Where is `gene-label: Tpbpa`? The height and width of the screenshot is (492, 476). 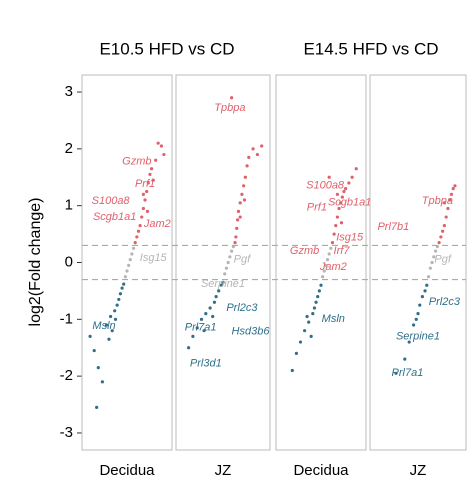
gene-label: Tpbpa is located at coordinates (437, 201).